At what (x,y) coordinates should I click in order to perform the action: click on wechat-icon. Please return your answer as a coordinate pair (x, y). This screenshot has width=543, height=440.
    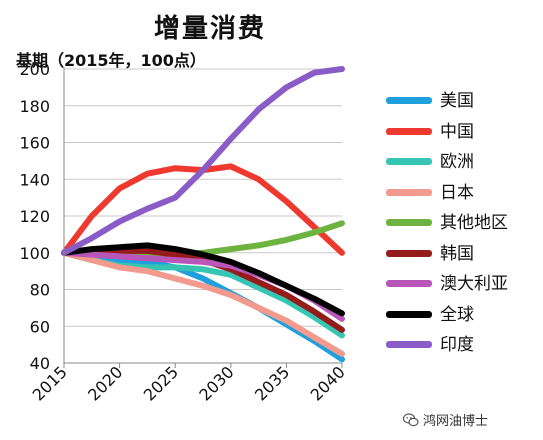
    Looking at the image, I should click on (411, 419).